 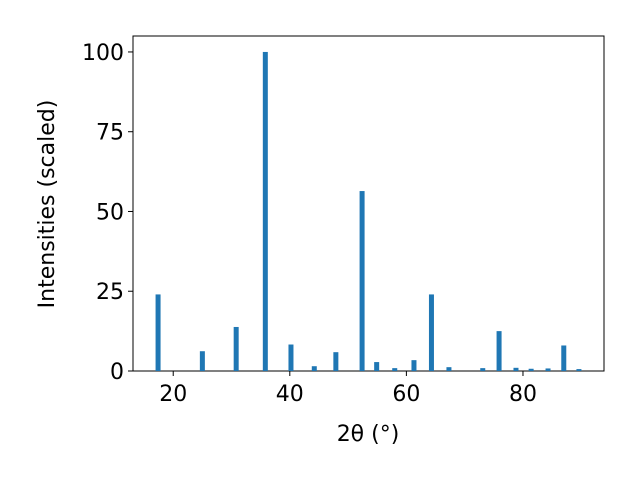 What do you see at coordinates (117, 372) in the screenshot?
I see `y-tick-label: 0` at bounding box center [117, 372].